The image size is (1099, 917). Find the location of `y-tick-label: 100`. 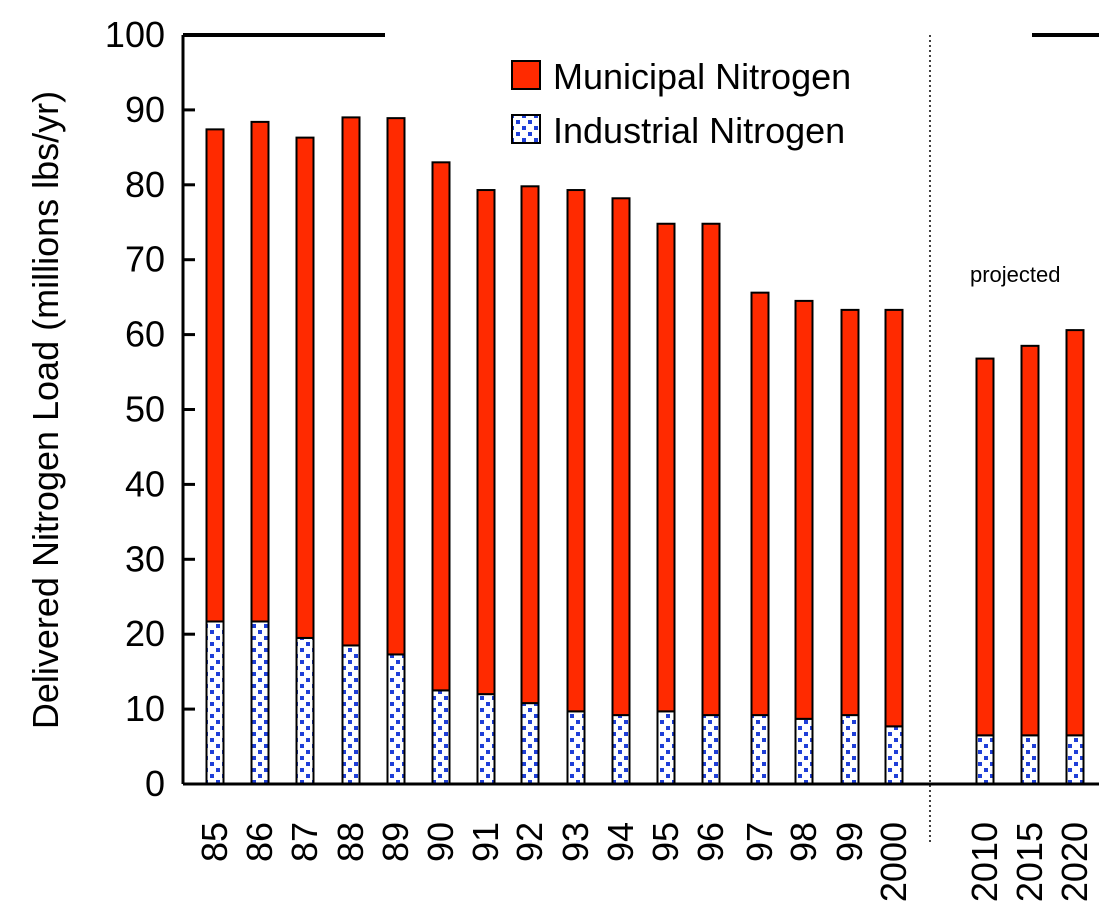

y-tick-label: 100 is located at coordinates (135, 34).